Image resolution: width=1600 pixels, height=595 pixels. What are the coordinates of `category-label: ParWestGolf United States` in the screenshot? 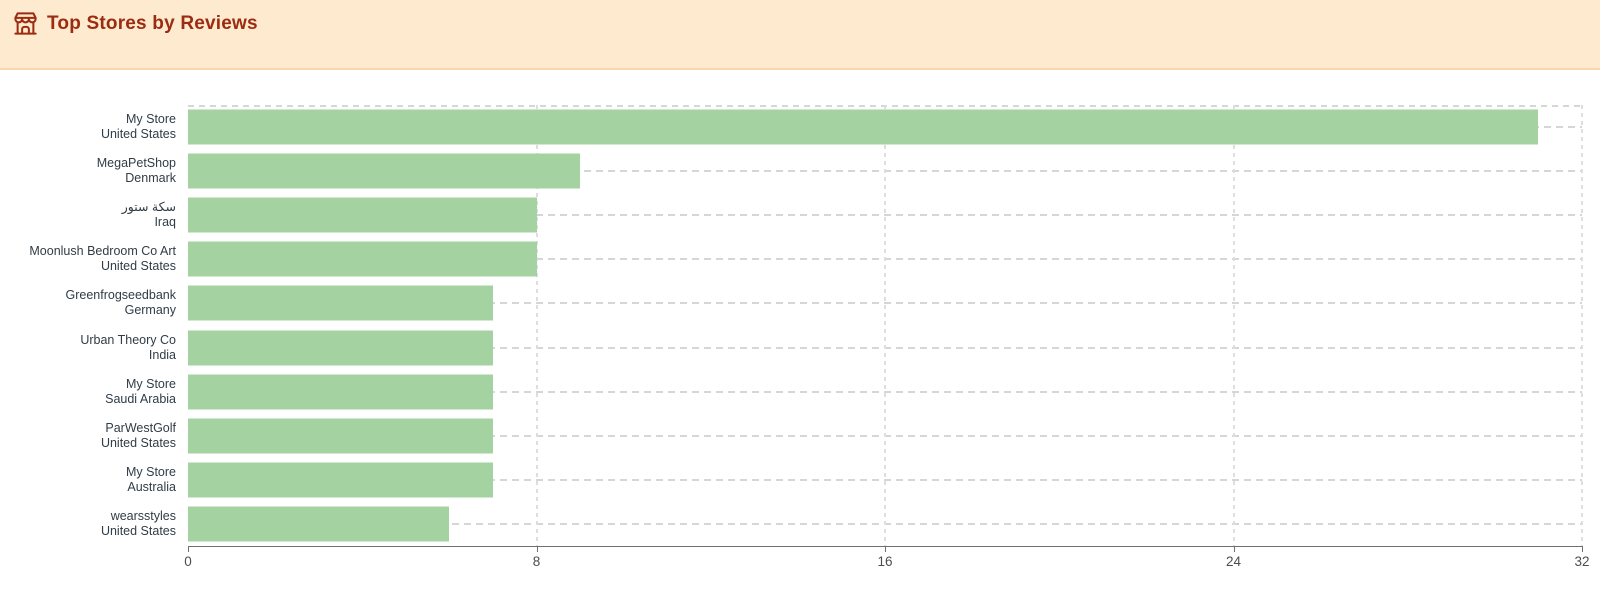 It's located at (88, 436).